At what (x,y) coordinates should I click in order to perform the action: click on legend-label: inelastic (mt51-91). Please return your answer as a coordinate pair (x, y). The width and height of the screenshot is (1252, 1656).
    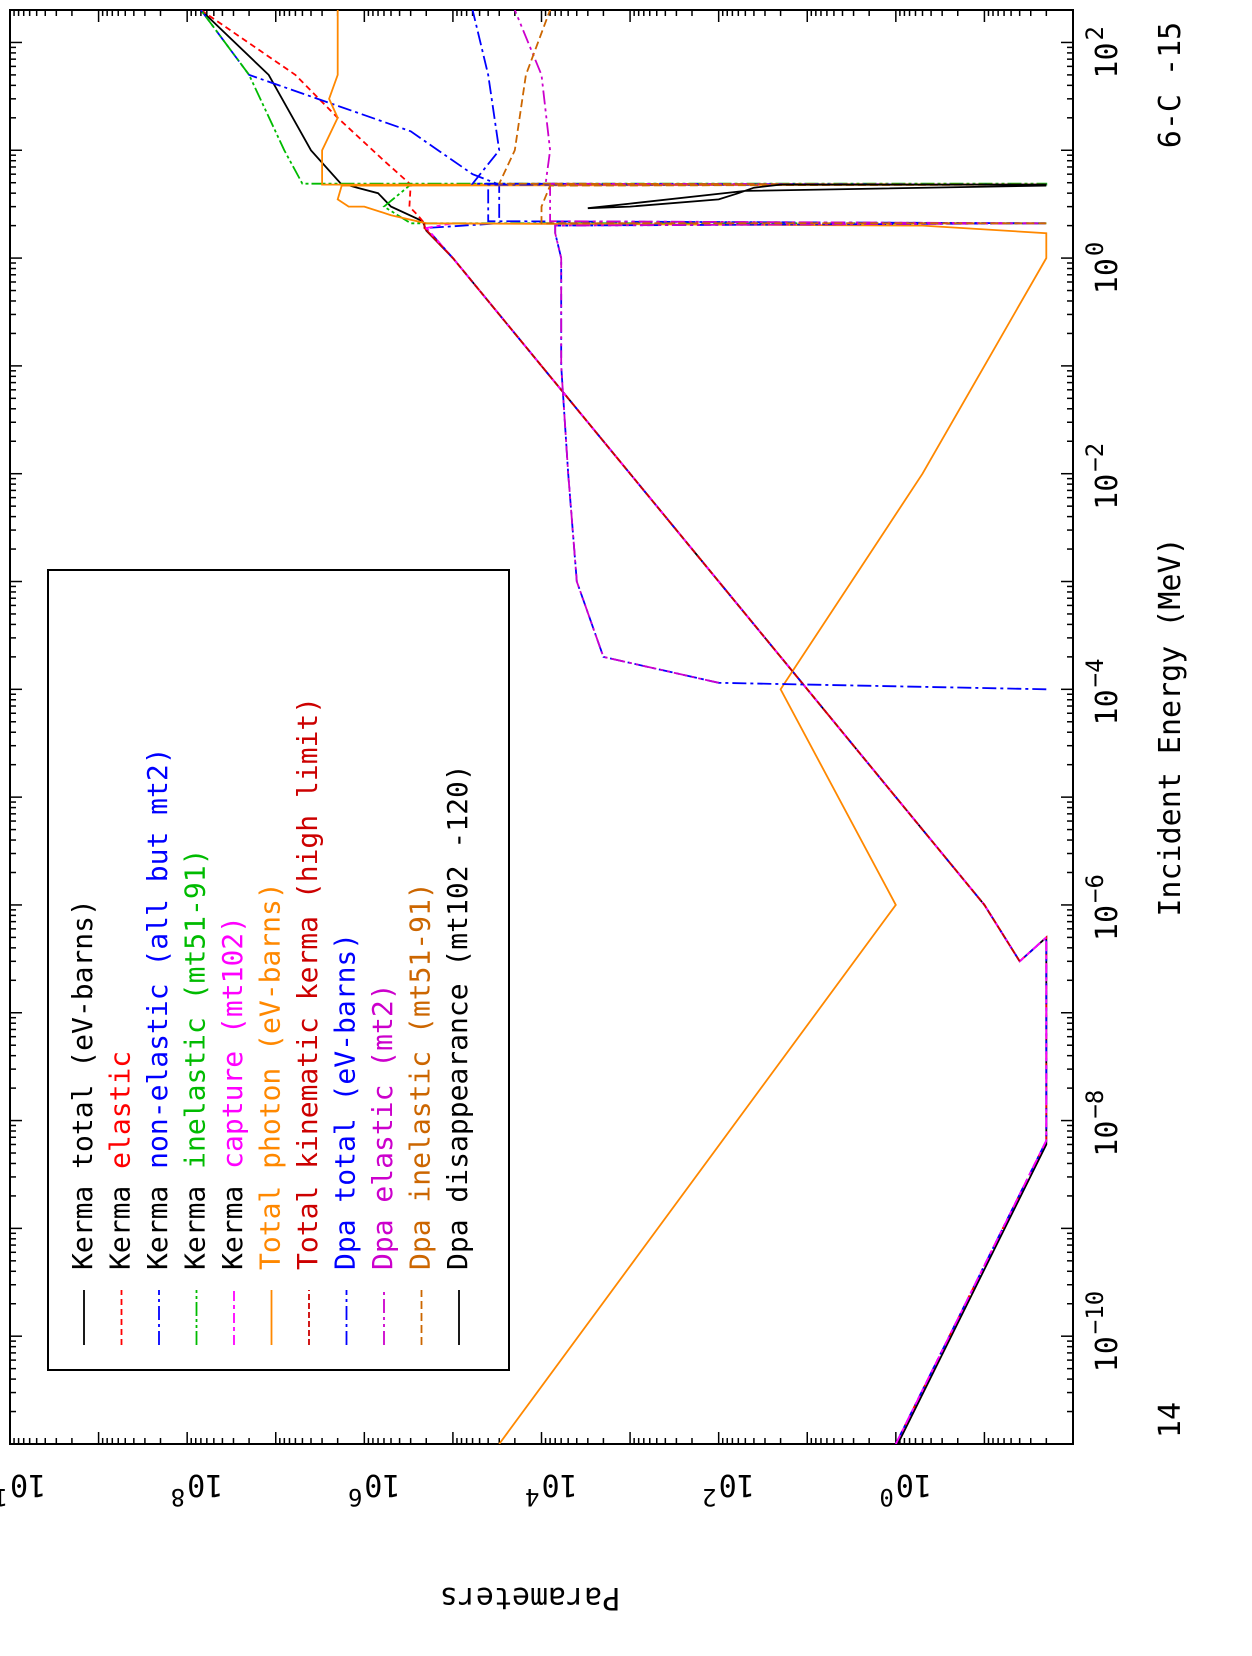
    Looking at the image, I should click on (195, 1009).